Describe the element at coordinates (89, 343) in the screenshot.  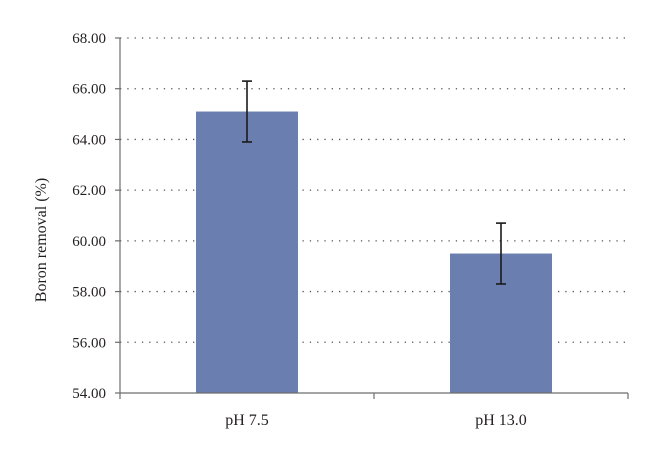
I see `y-tick-label: 56.00` at that location.